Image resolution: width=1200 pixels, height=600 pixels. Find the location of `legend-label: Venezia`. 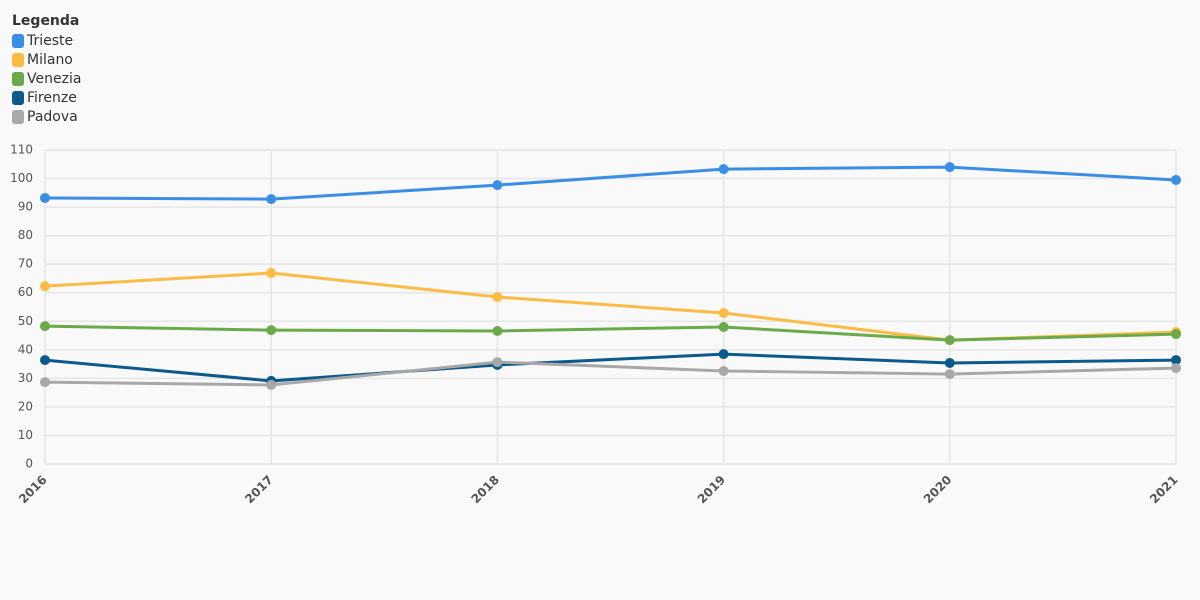

legend-label: Venezia is located at coordinates (54, 79).